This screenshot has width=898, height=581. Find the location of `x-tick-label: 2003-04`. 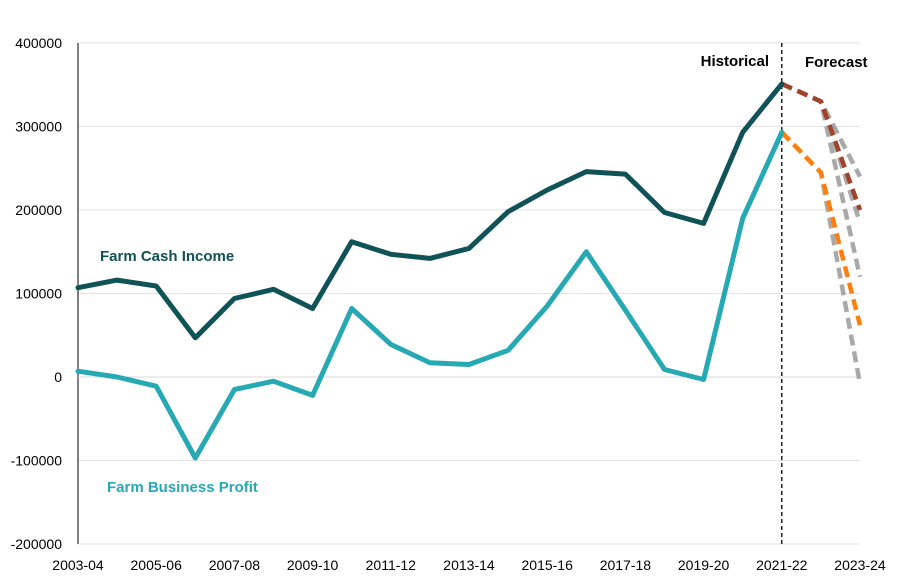

x-tick-label: 2003-04 is located at coordinates (78, 565).